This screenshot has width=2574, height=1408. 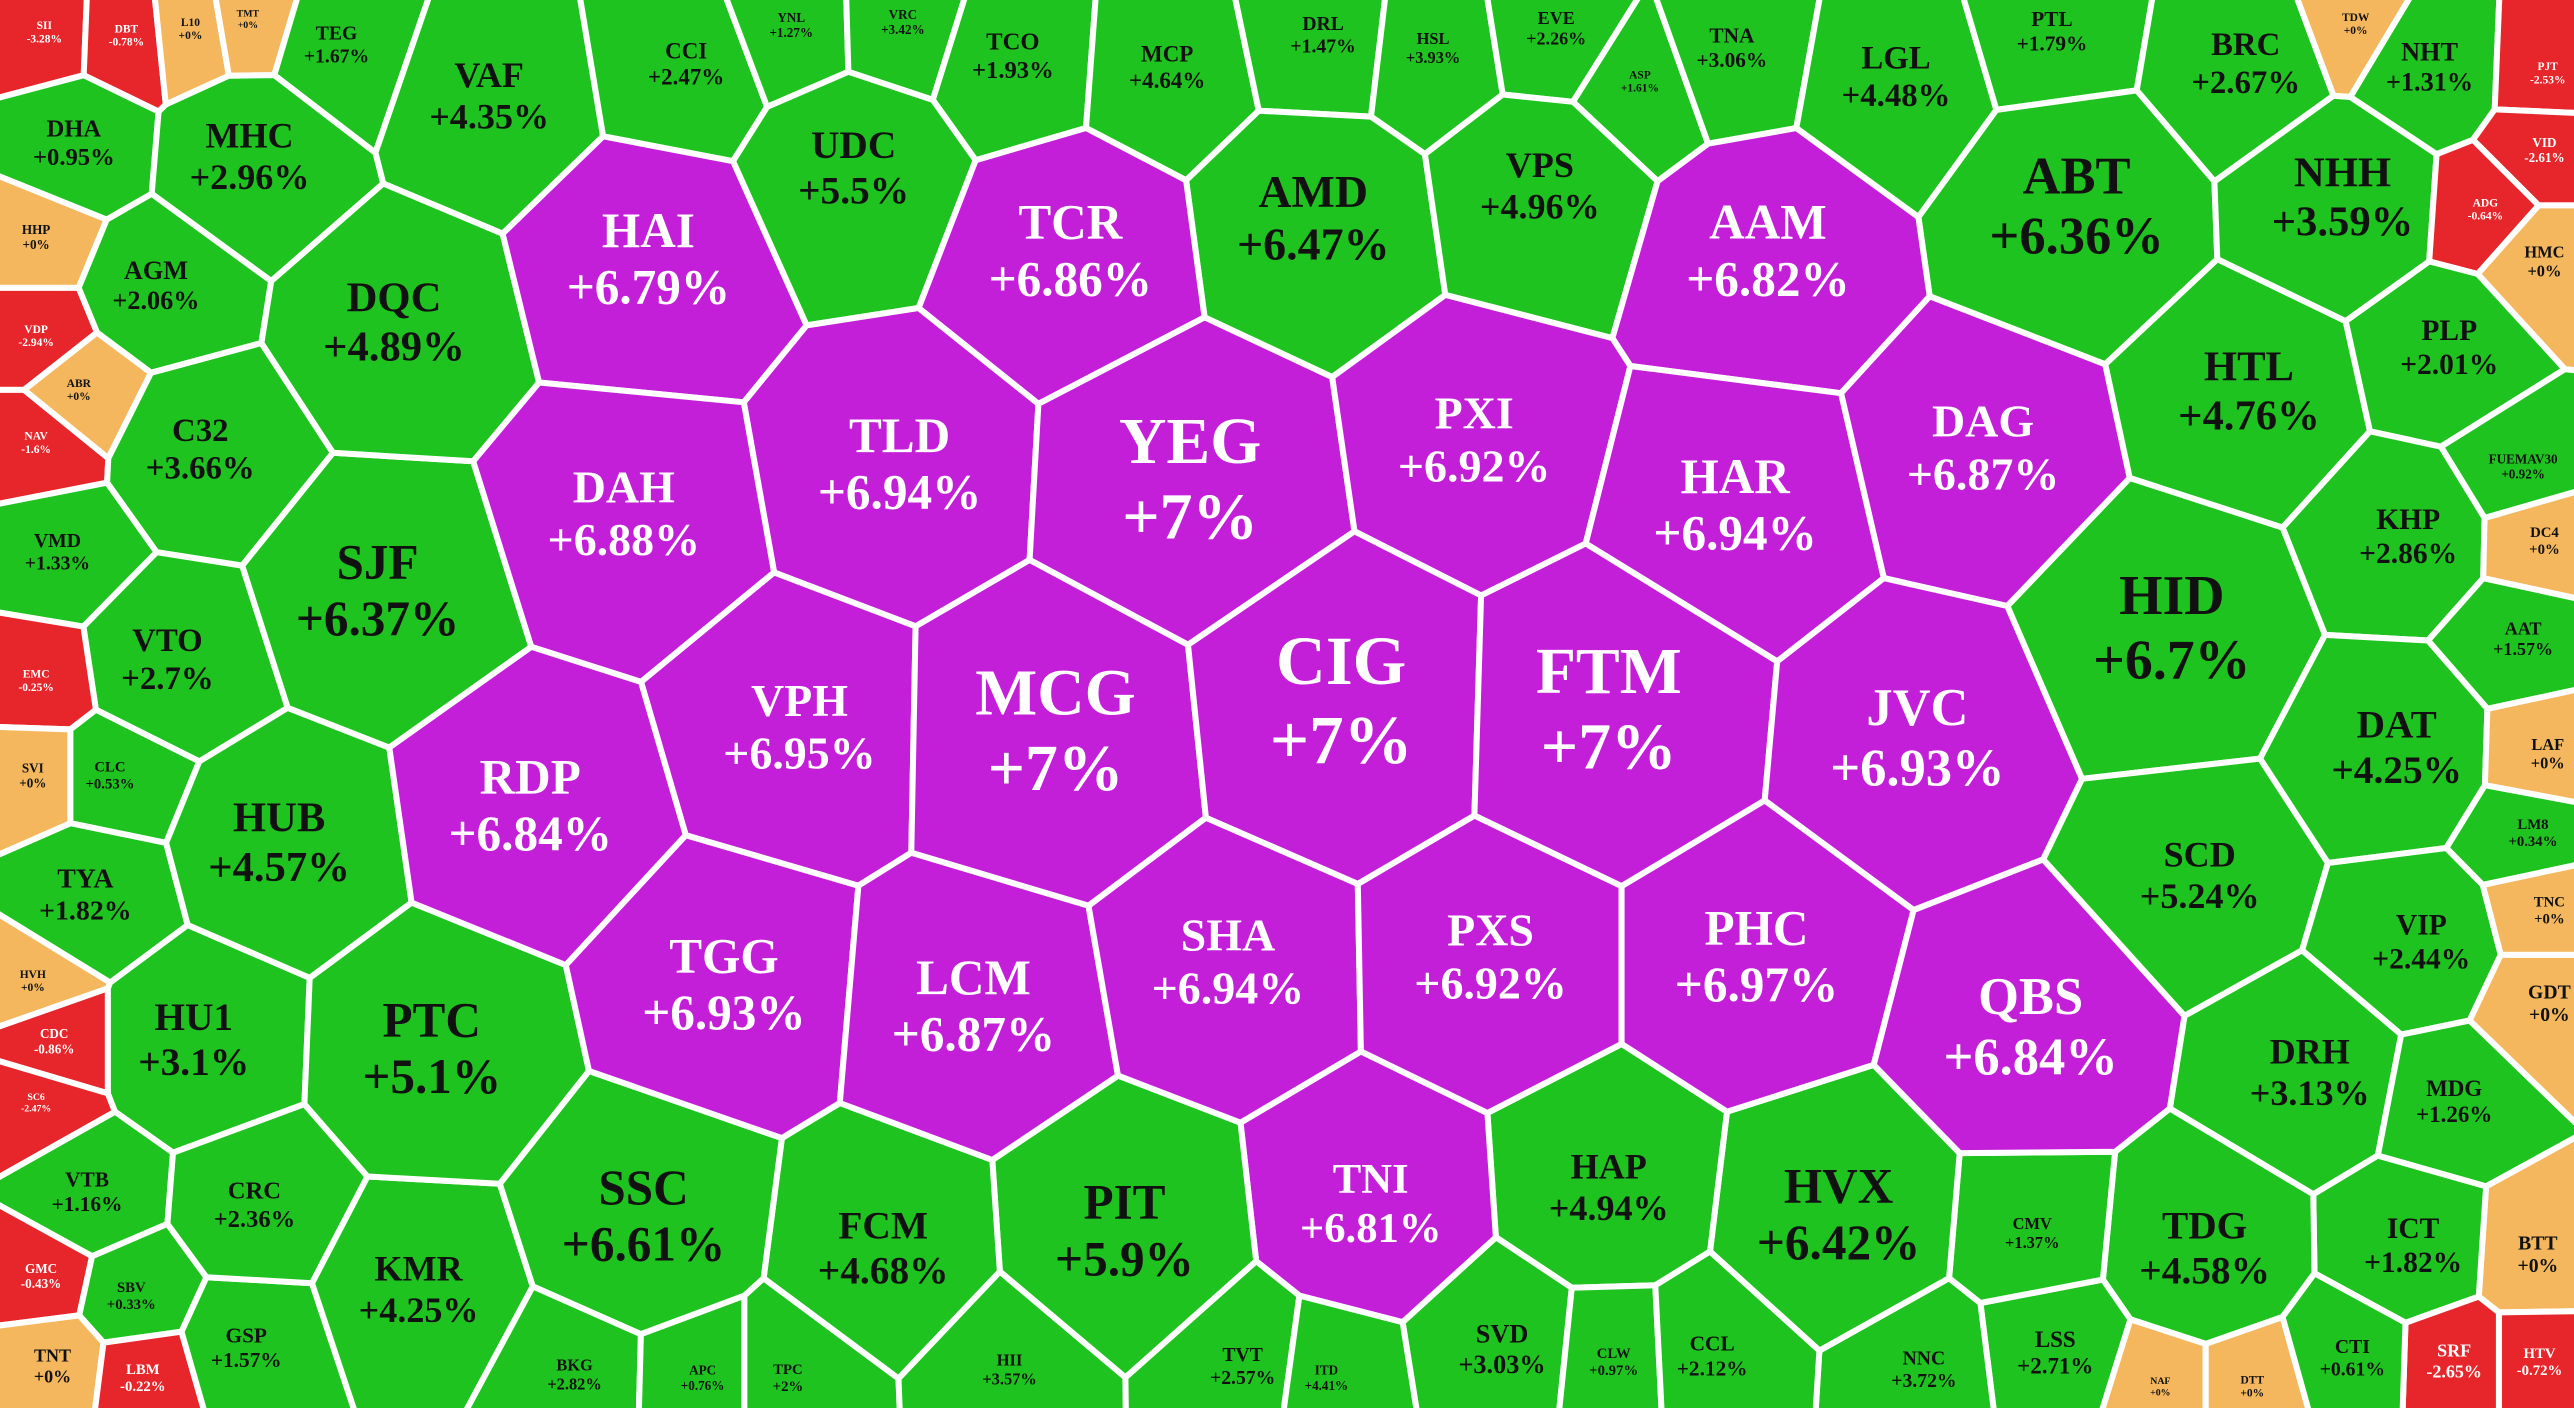 I want to click on ticker-label: NAV, so click(x=36, y=437).